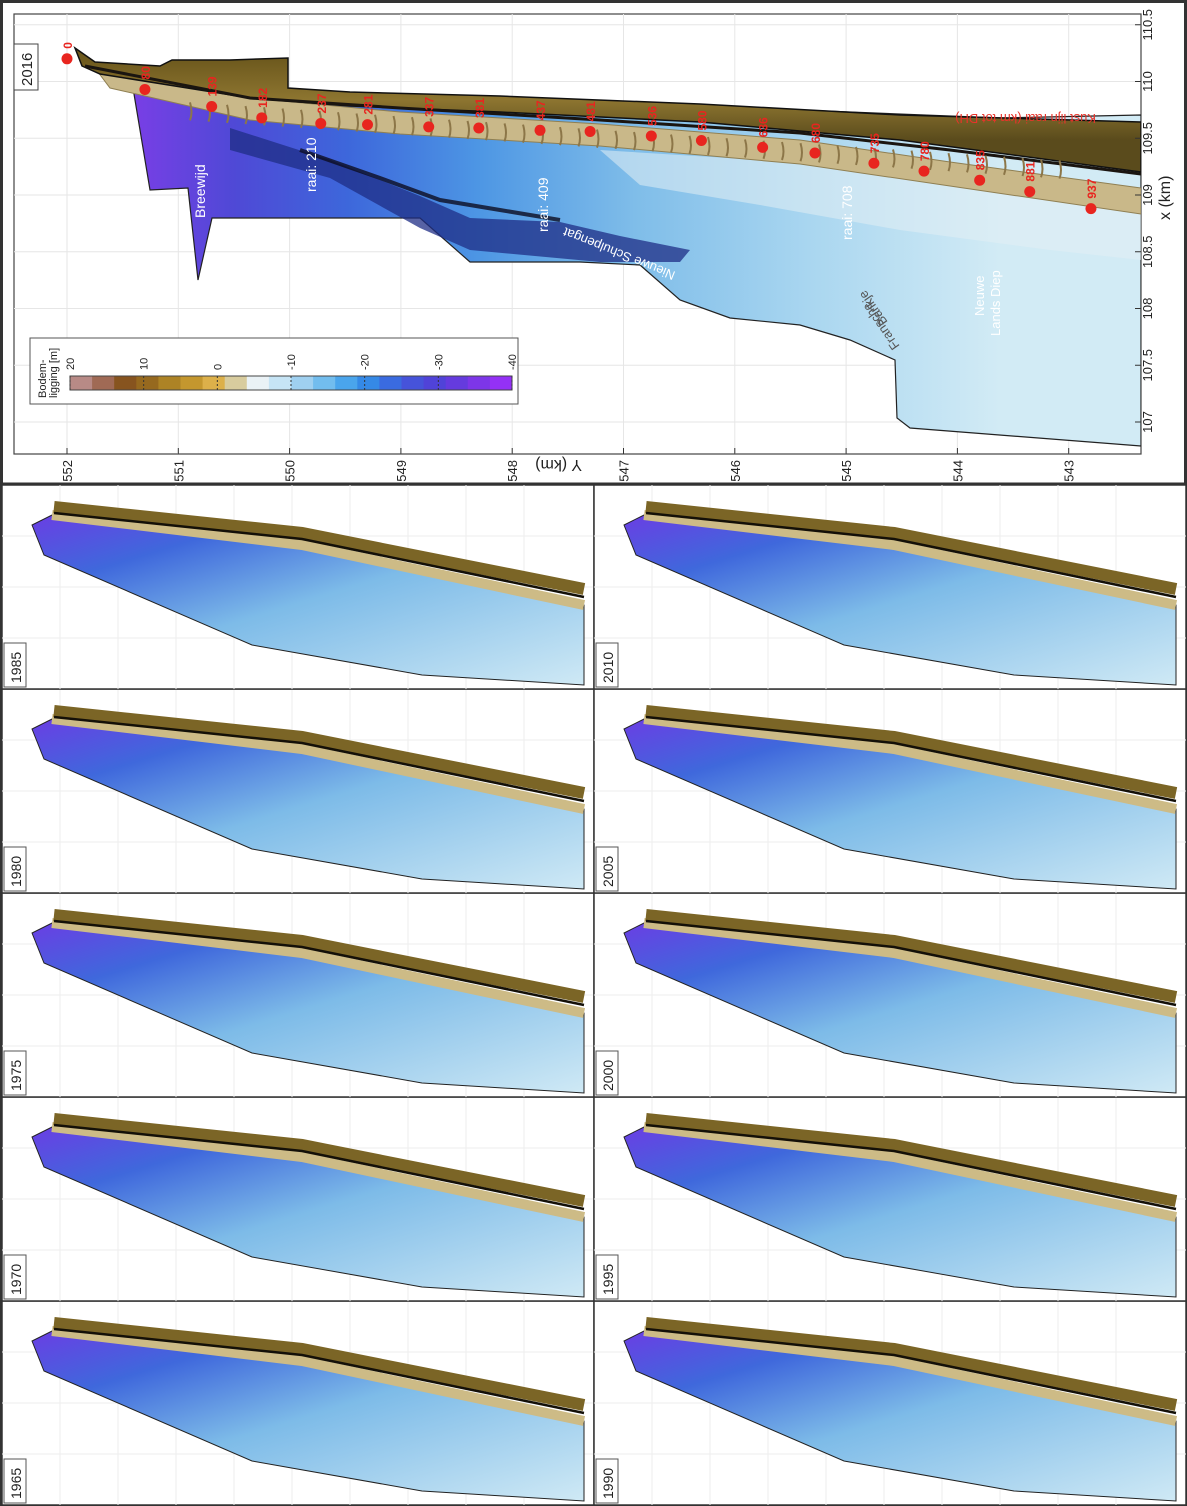 The width and height of the screenshot is (1187, 1506). Describe the element at coordinates (513, 362) in the screenshot. I see `colorbar-tick-label: -40` at that location.